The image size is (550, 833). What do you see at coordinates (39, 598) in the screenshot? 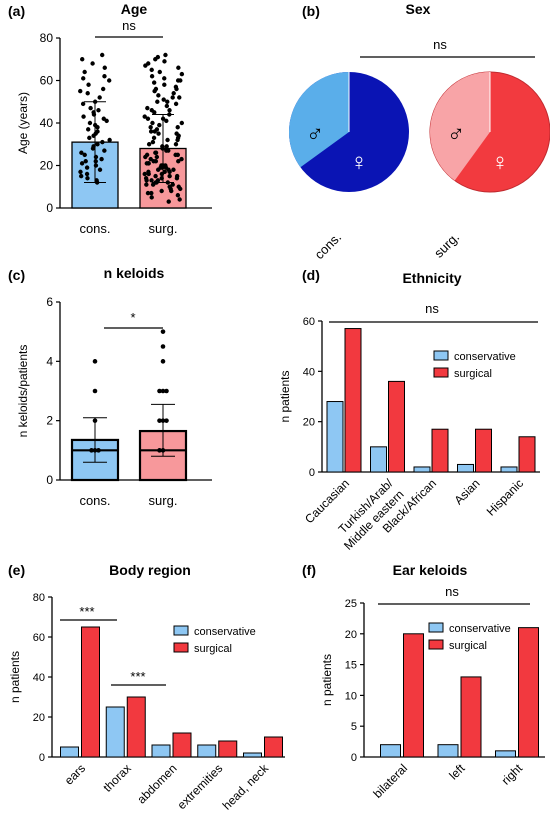
I see `y-tick-label-e: 80` at bounding box center [39, 598].